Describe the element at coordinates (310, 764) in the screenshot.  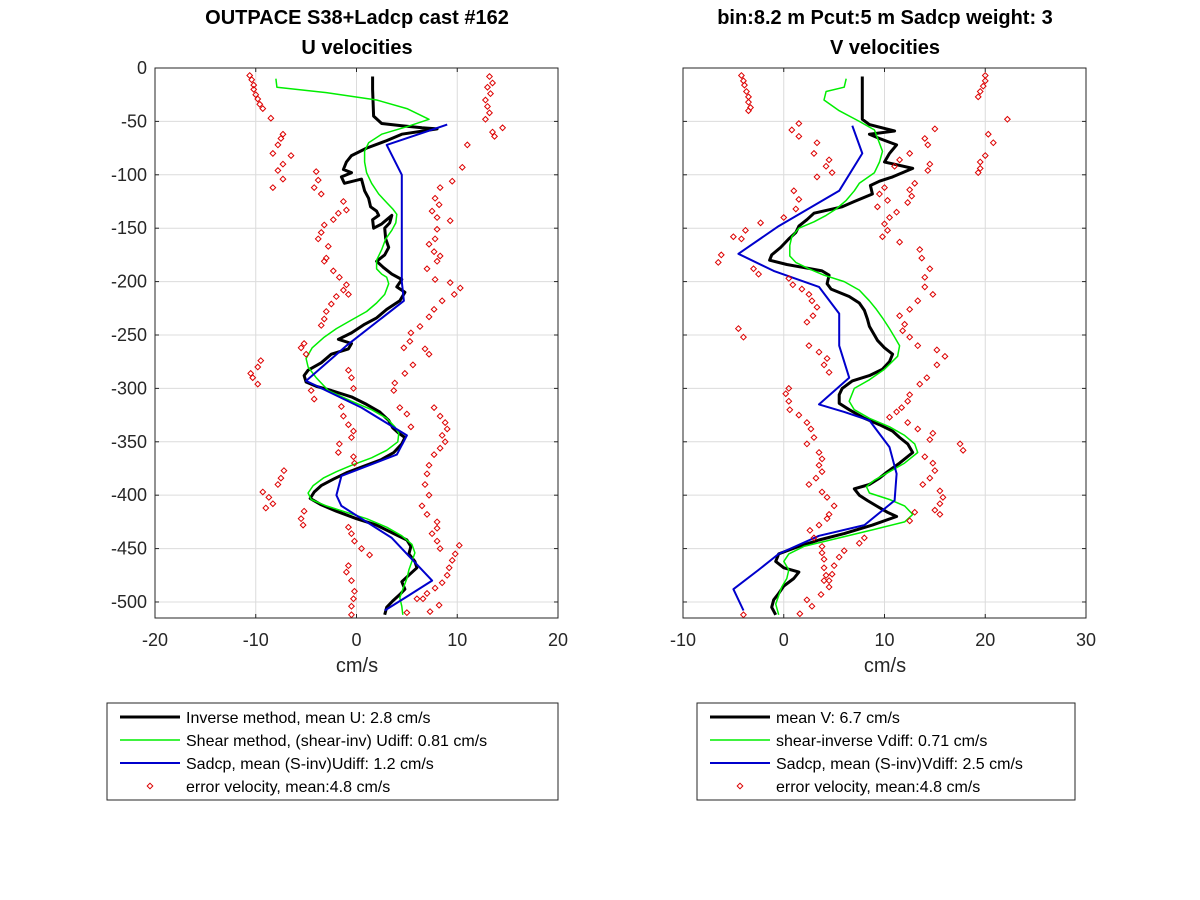
I see `u-legend-label-2: Sadcp, mean (S-inv)Udiff: 1.2 cm/s` at that location.